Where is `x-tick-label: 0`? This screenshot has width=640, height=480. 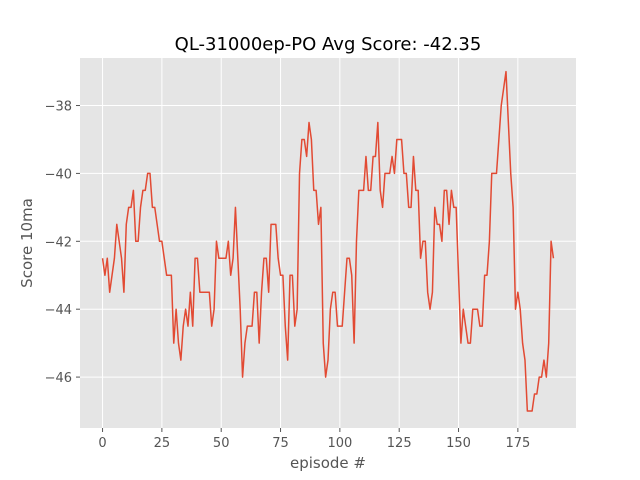
x-tick-label: 0 is located at coordinates (102, 443).